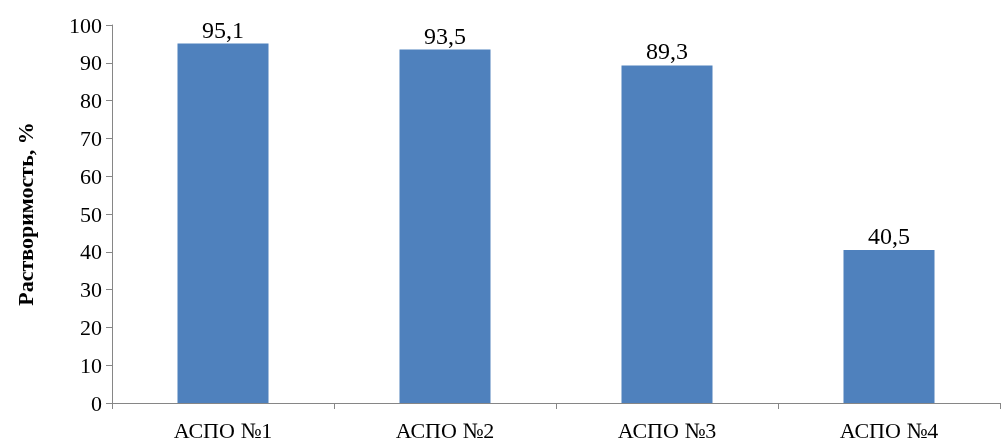  Describe the element at coordinates (91, 176) in the screenshot. I see `y-tick-label: 60` at that location.